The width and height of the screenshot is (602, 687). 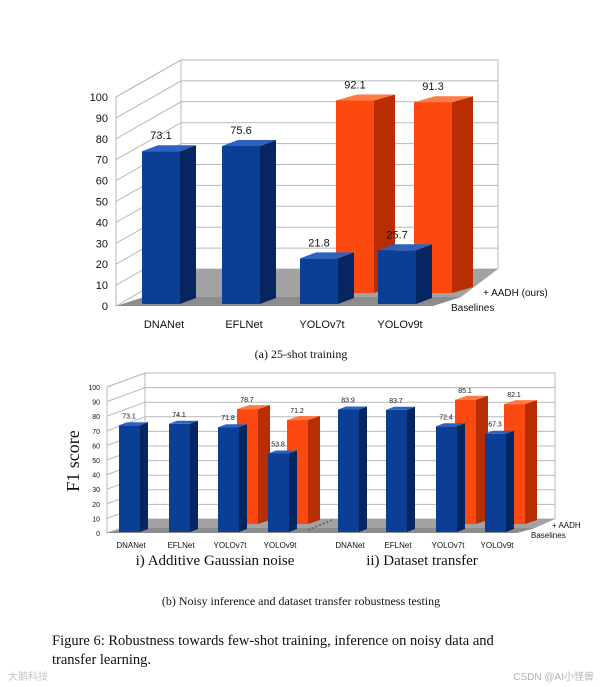 I want to click on data-label: 71.2, so click(x=297, y=411).